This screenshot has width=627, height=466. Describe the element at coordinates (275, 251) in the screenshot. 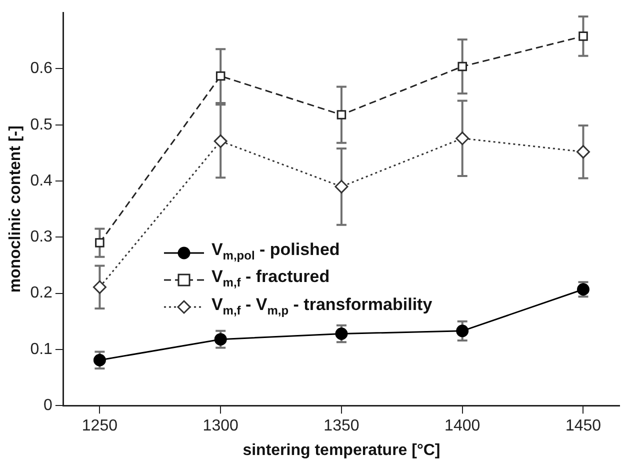

I see `legend-label: V$_{m,pol}$ - polished` at that location.